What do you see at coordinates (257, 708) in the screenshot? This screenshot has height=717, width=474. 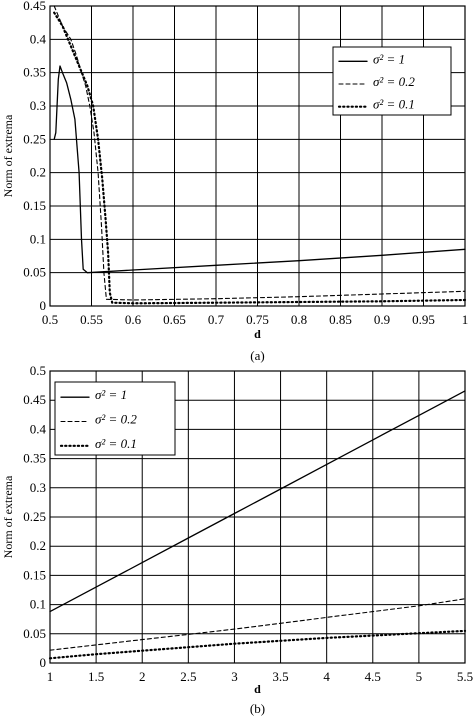 I see `panel-caption-b: (b)` at bounding box center [257, 708].